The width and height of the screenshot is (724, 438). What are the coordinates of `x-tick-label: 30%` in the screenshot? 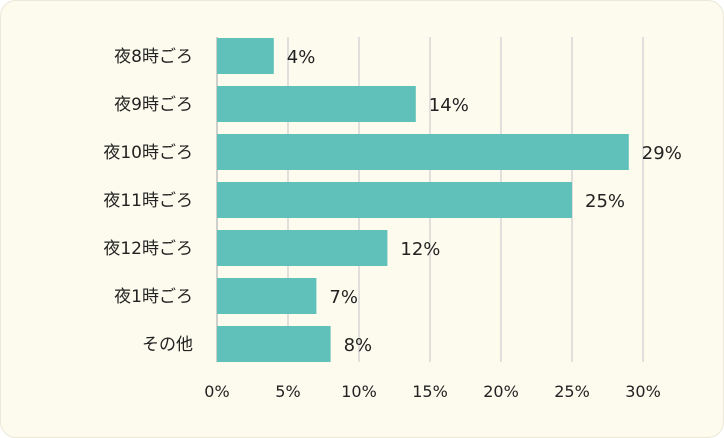 It's located at (643, 391).